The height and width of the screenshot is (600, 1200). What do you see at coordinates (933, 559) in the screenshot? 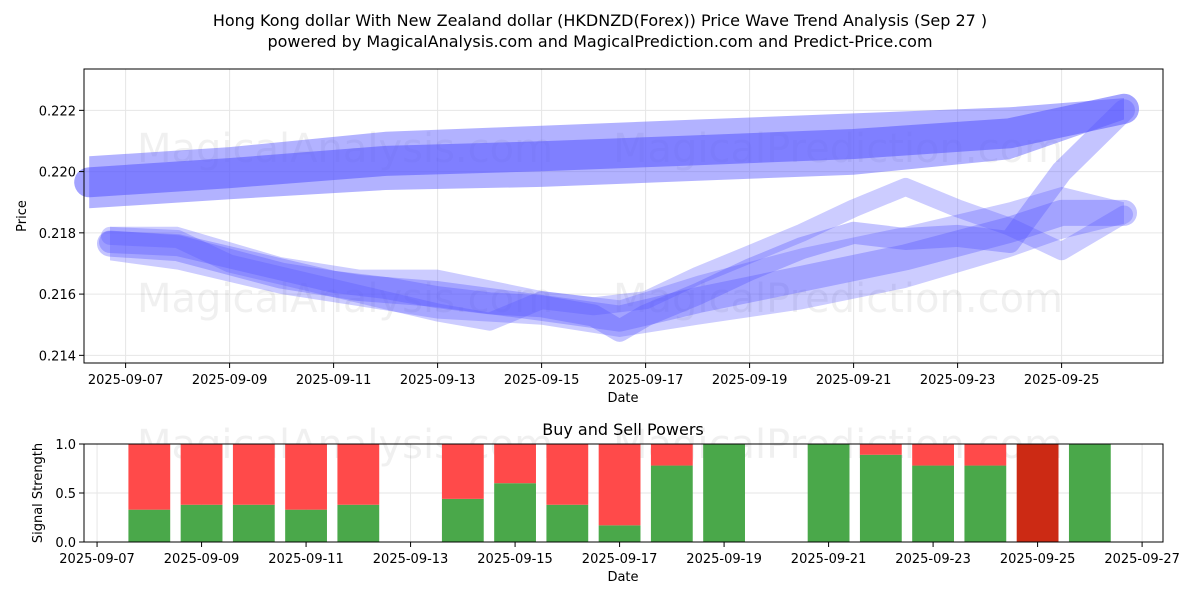
I see `bar-x-tick-label: 2025-09-23` at bounding box center [933, 559].